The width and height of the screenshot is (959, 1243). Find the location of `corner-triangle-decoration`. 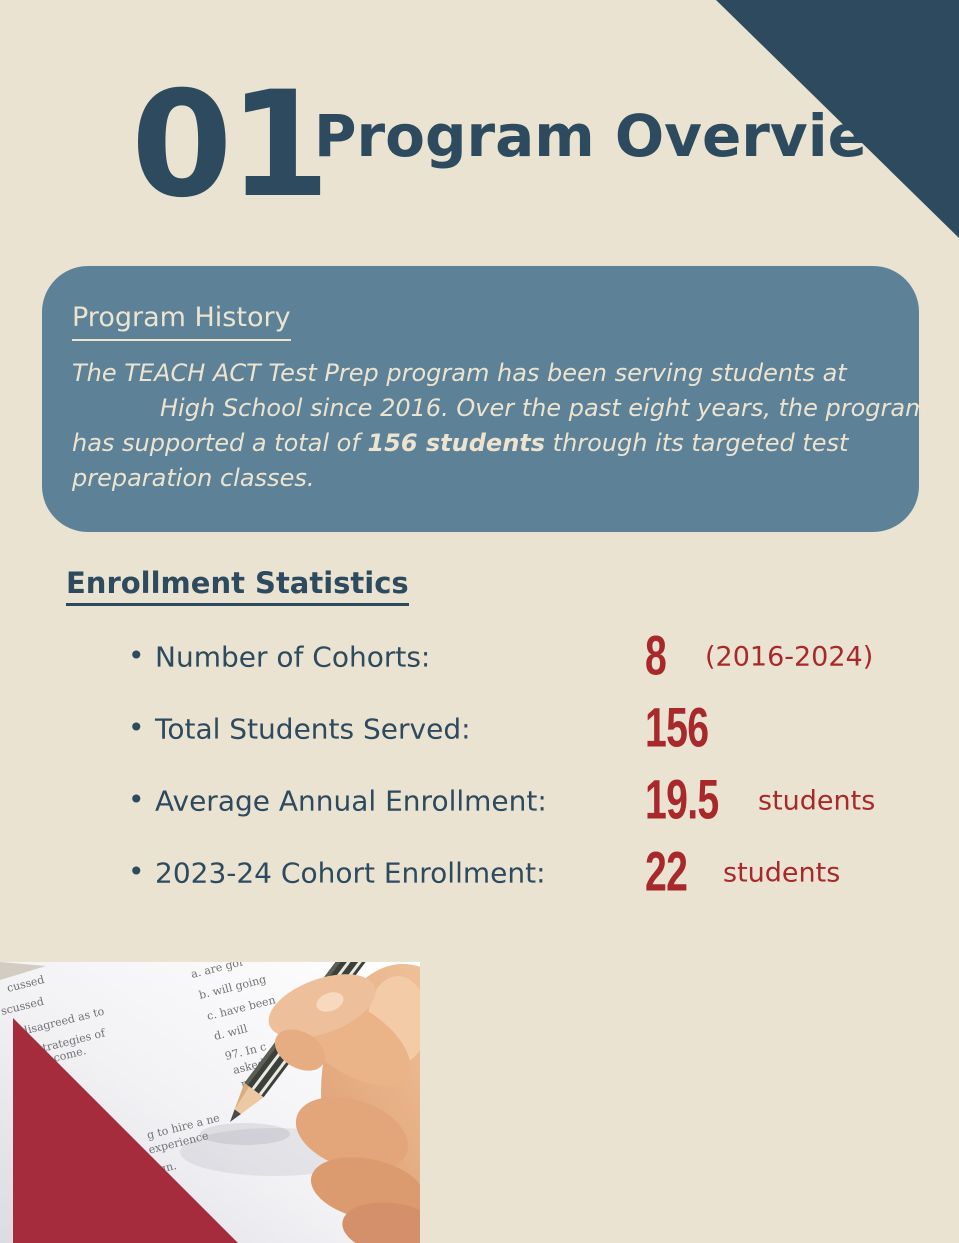

corner-triangle-decoration is located at coordinates (837, 119).